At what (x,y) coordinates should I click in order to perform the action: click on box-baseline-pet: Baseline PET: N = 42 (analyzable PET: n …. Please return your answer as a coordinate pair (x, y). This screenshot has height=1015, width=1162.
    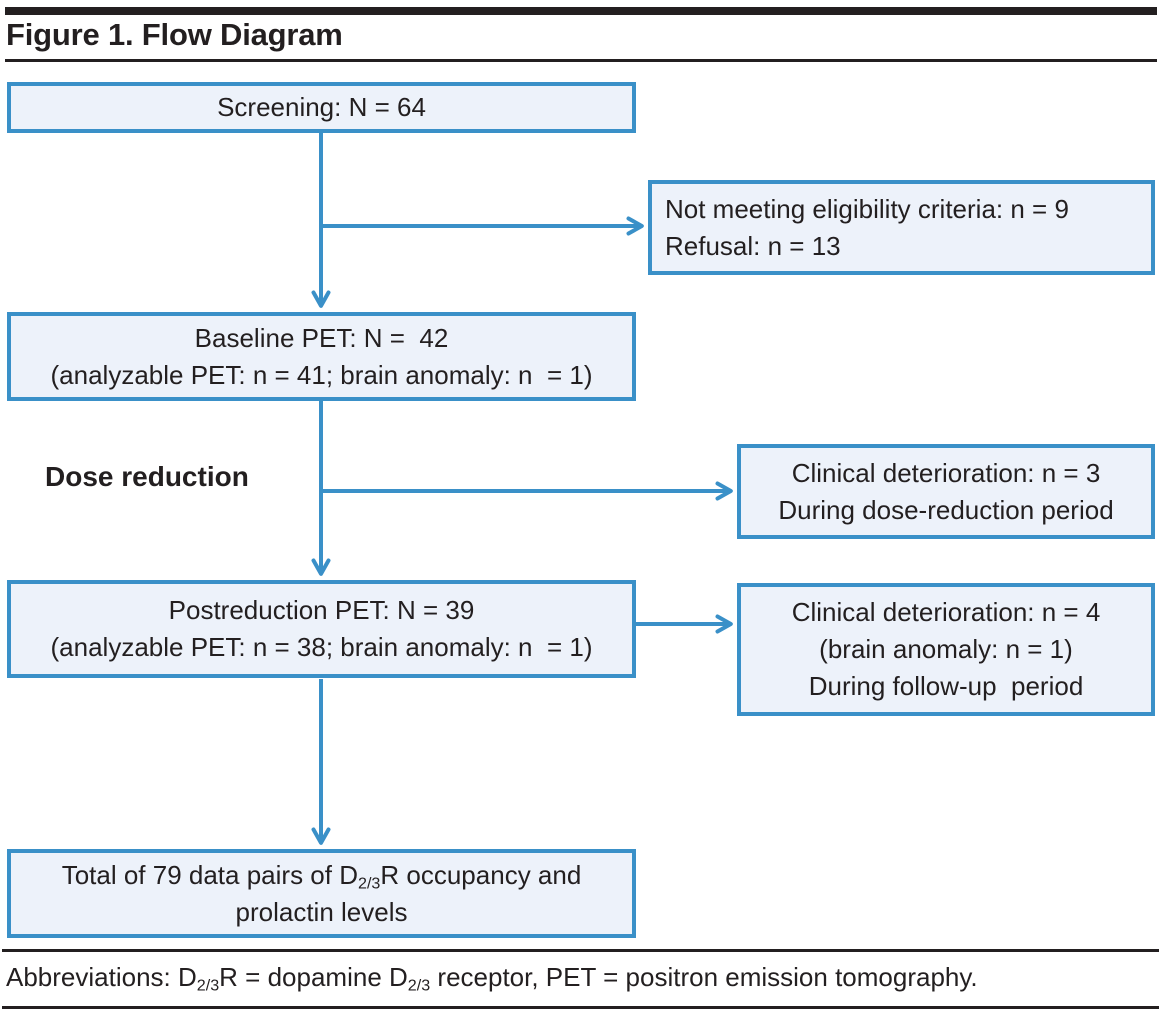
    Looking at the image, I should click on (321, 356).